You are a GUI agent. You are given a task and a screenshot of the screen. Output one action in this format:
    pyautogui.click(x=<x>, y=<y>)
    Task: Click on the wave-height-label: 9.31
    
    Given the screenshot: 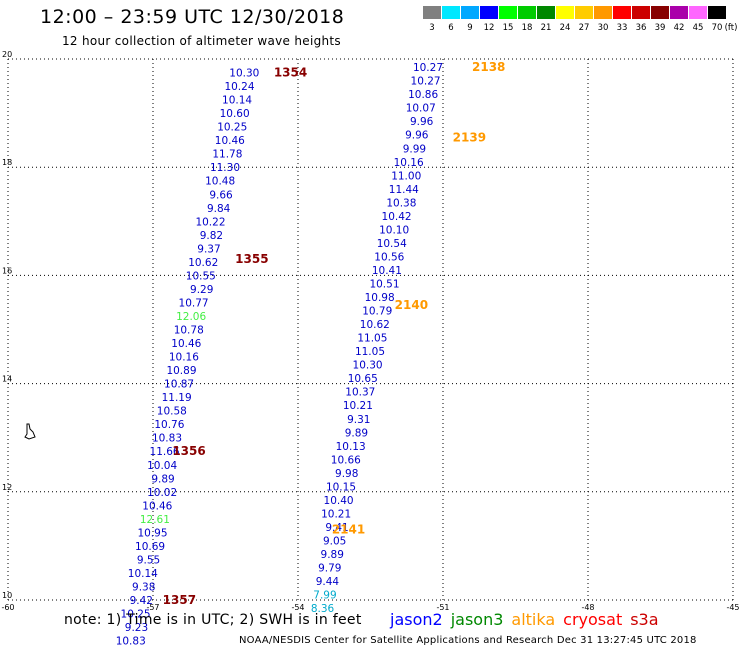 What is the action you would take?
    pyautogui.click(x=358, y=420)
    